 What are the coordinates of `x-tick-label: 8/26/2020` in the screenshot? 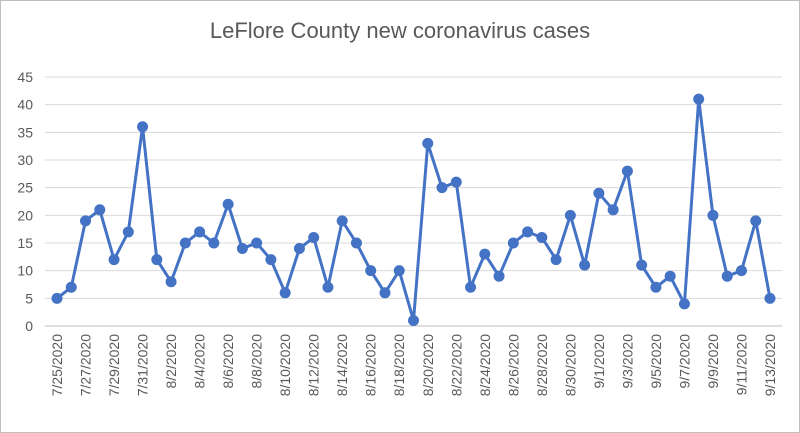 It's located at (513, 365).